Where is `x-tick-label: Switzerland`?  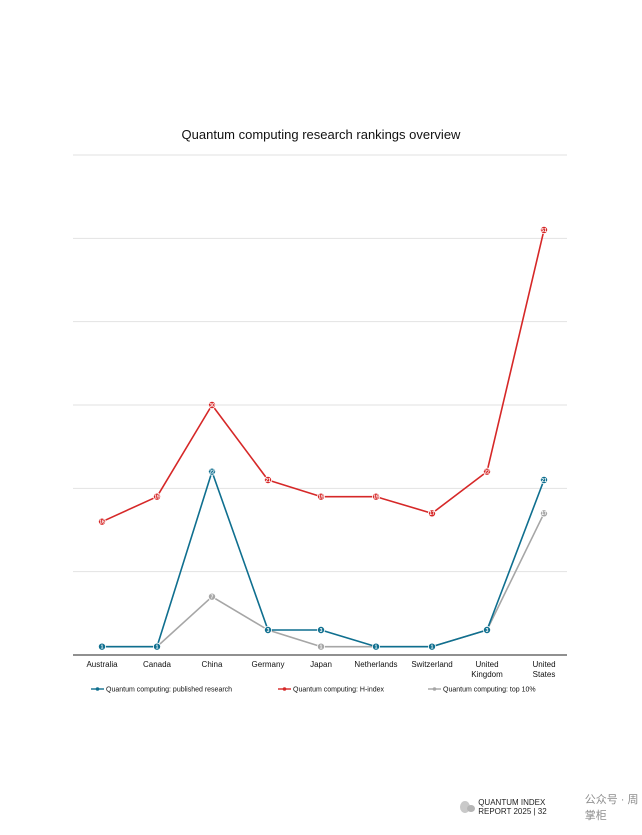
x-tick-label: Switzerland is located at coordinates (431, 664).